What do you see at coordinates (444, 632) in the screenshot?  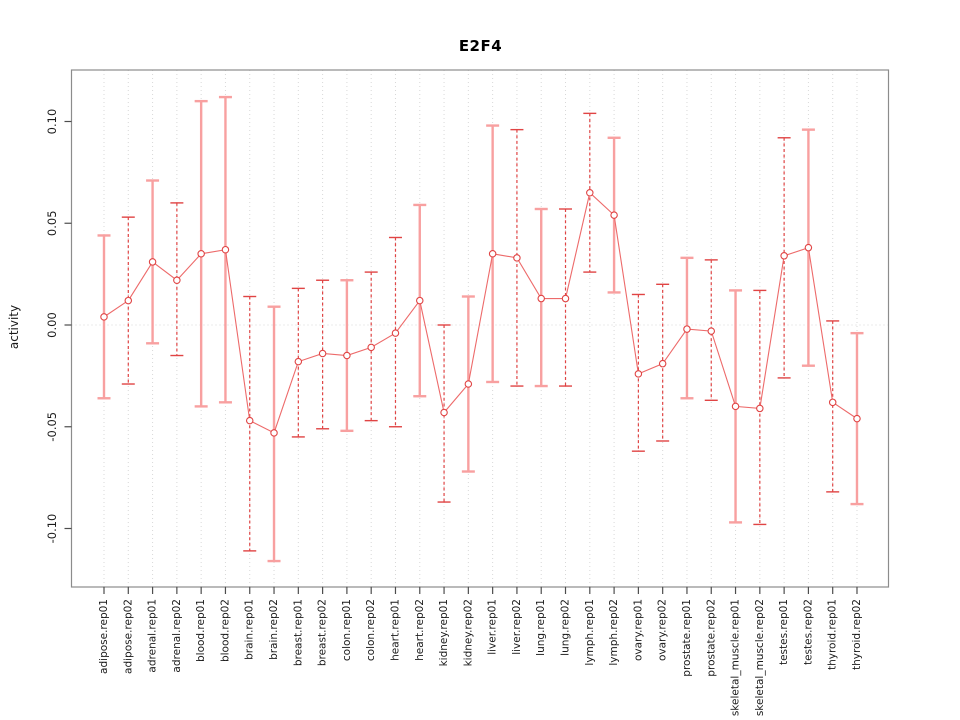 I see `x-tick-label: kidney.rep01` at bounding box center [444, 632].